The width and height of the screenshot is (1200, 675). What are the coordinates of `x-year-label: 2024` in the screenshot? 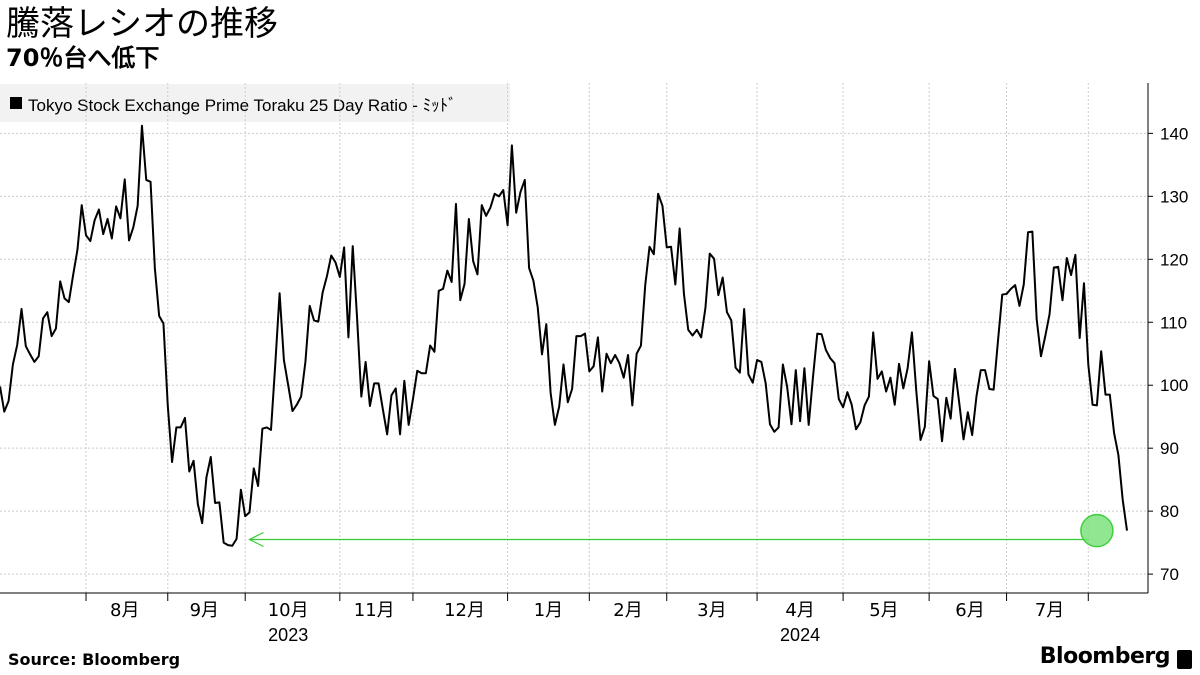 It's located at (800, 635).